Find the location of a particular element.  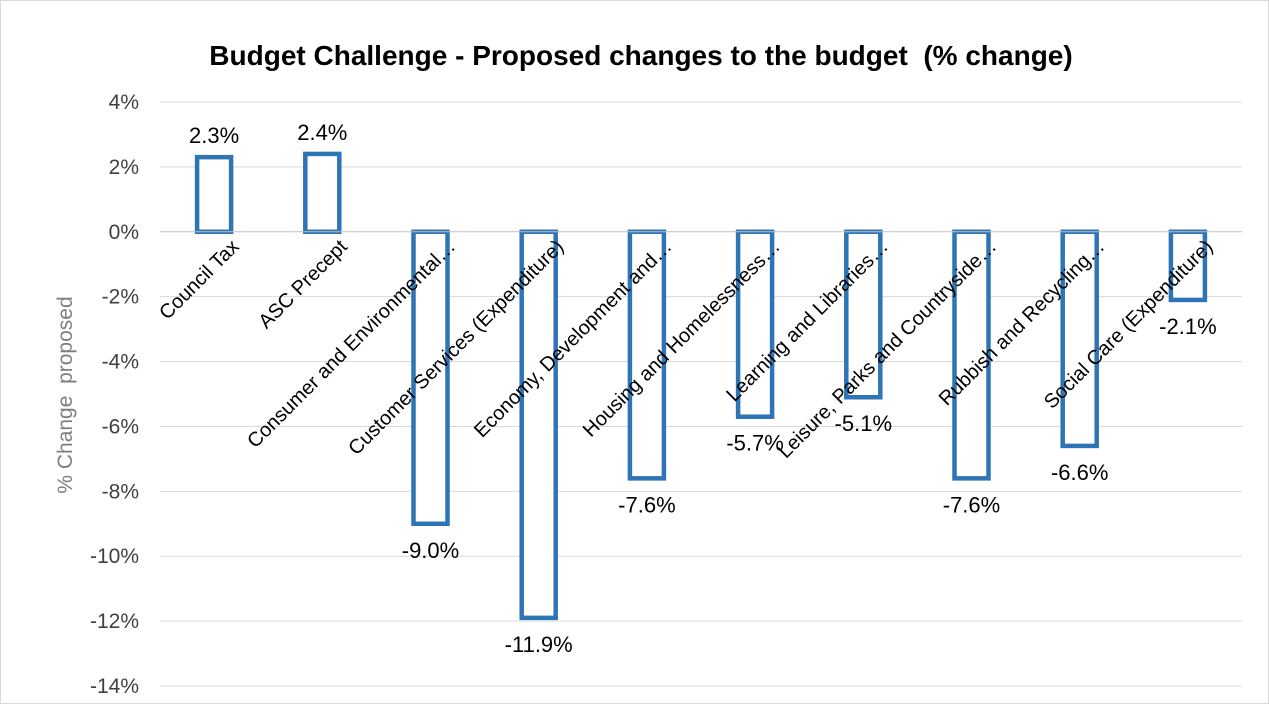

y-tick-label: -12% is located at coordinates (114, 621).